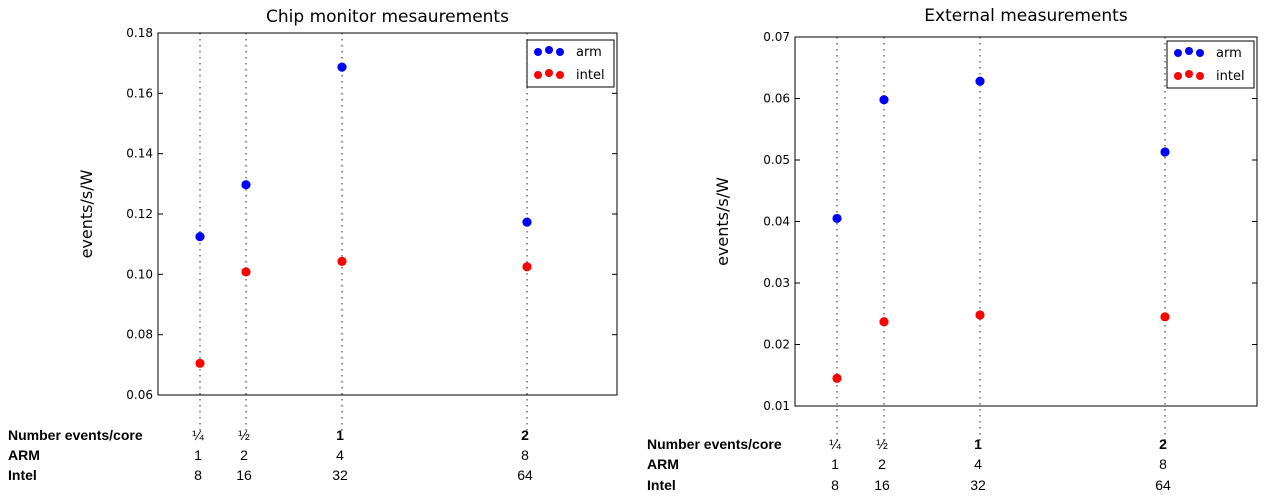 Image resolution: width=1272 pixels, height=498 pixels. What do you see at coordinates (387, 17) in the screenshot?
I see `chart-title: Chip monitor mesaurements` at bounding box center [387, 17].